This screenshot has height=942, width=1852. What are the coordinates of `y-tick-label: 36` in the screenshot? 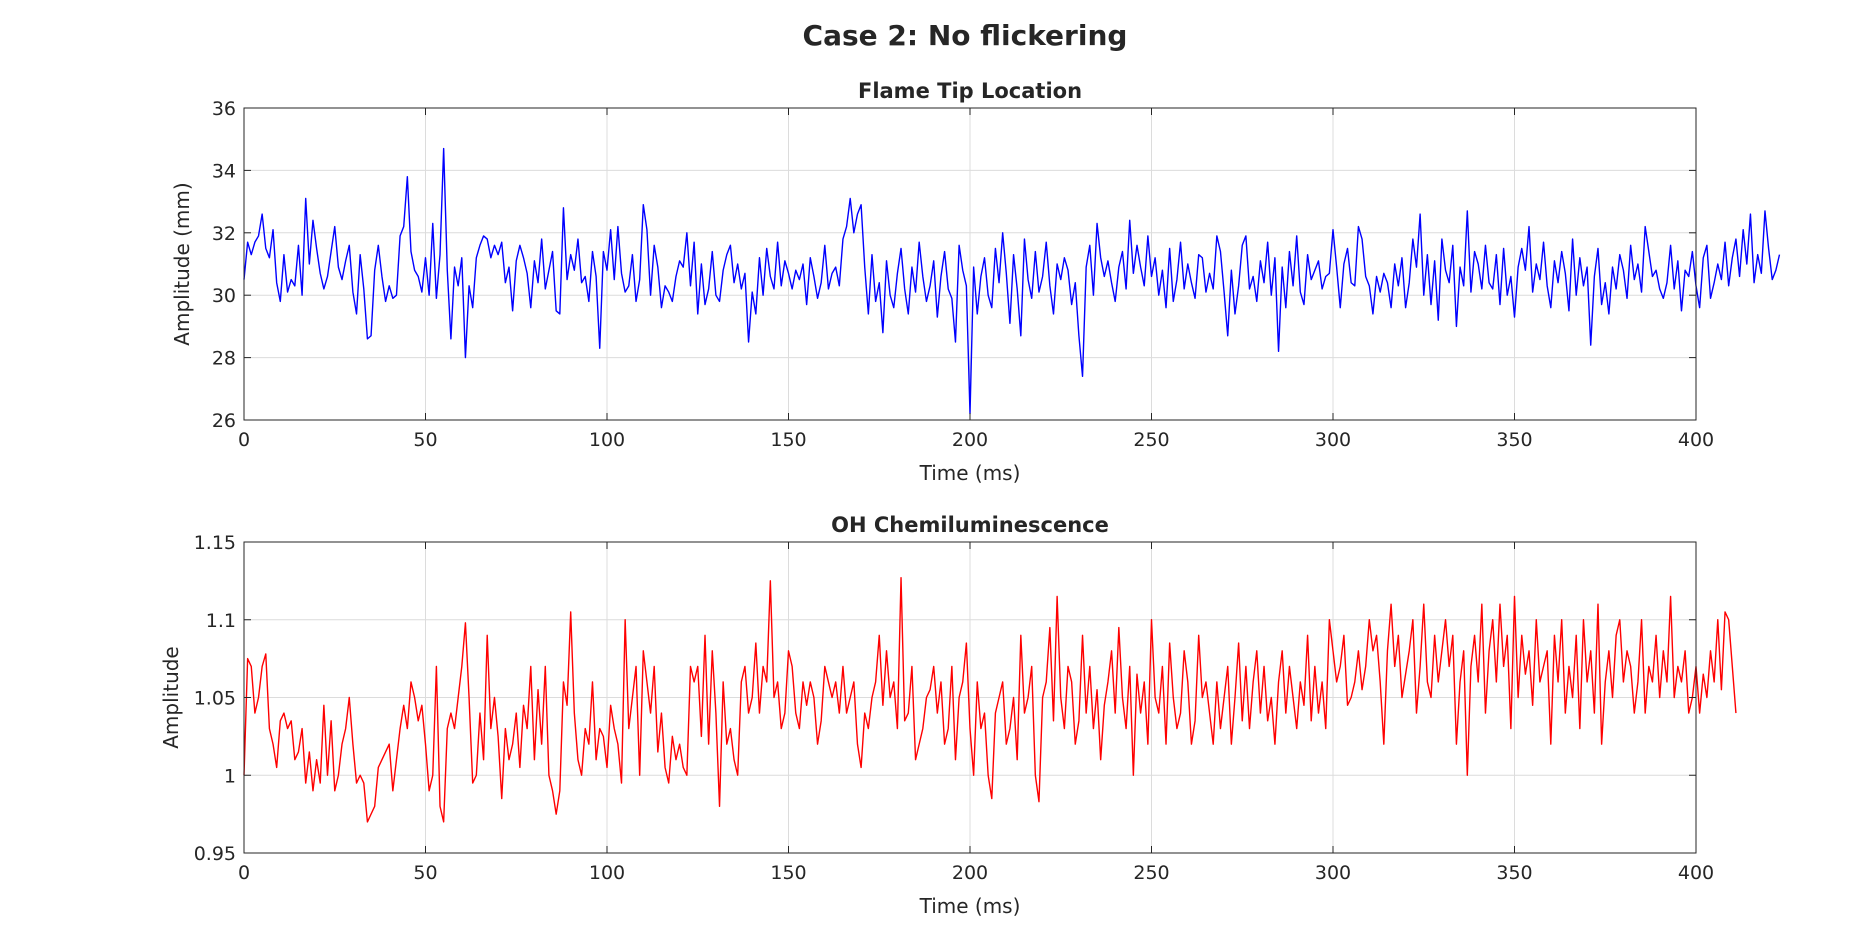 It's located at (224, 109).